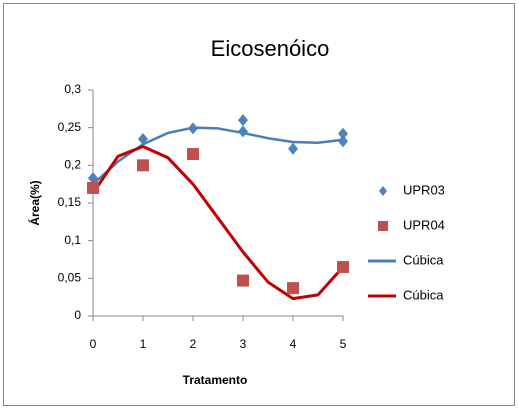 The height and width of the screenshot is (410, 519). What do you see at coordinates (93, 344) in the screenshot?
I see `x-tick-label: 0` at bounding box center [93, 344].